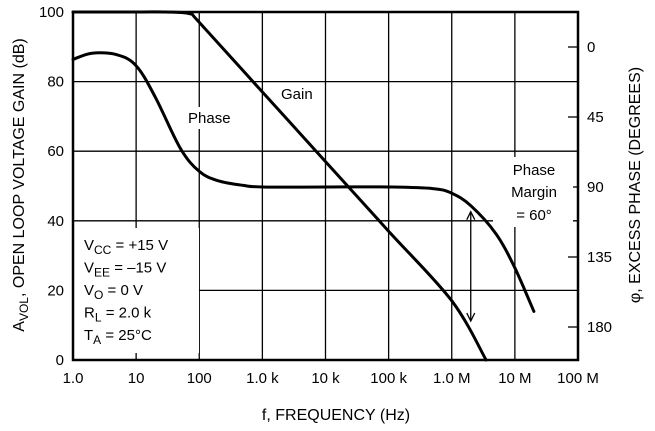 The width and height of the screenshot is (655, 431). What do you see at coordinates (595, 117) in the screenshot?
I see `y2-tick-label: 45` at bounding box center [595, 117].